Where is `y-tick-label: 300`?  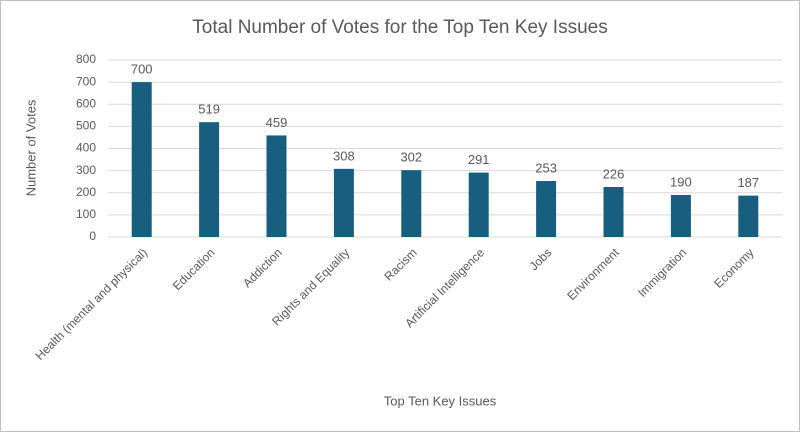 y-tick-label: 300 is located at coordinates (86, 170).